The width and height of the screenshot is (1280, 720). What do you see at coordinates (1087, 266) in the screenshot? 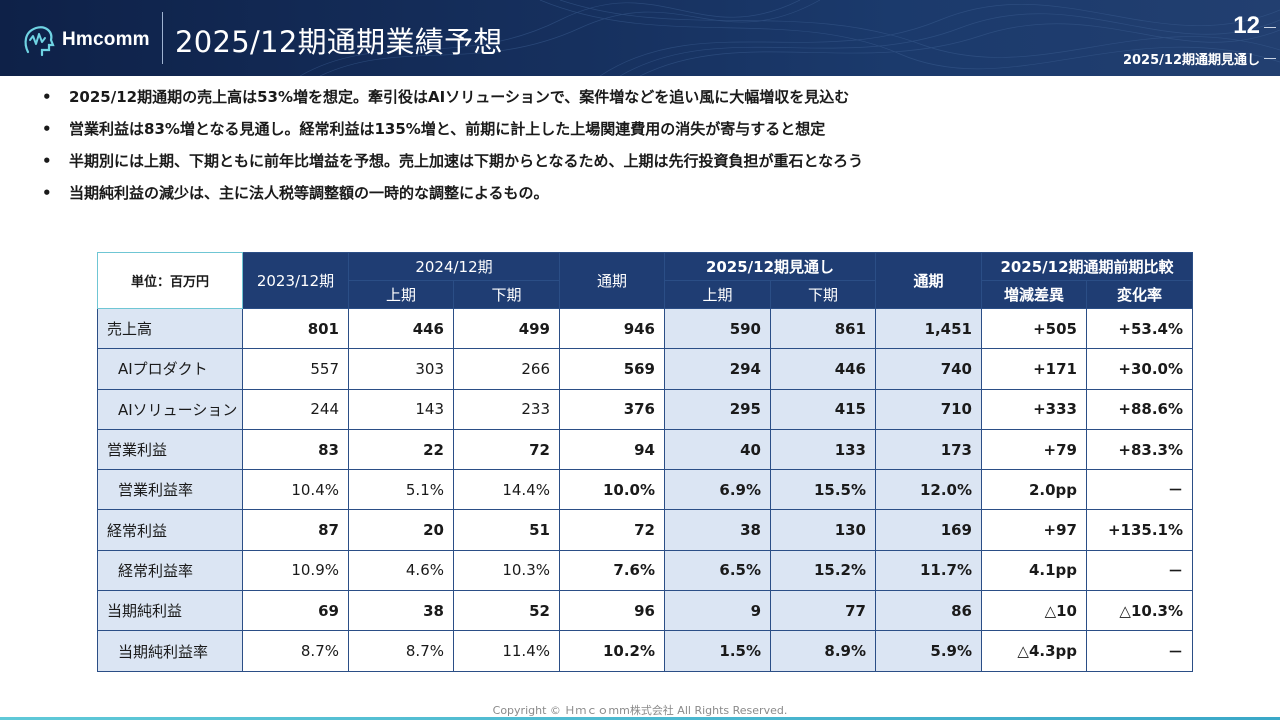
I see `group-header-comparison: 2025/12期通期前期比較` at bounding box center [1087, 266].